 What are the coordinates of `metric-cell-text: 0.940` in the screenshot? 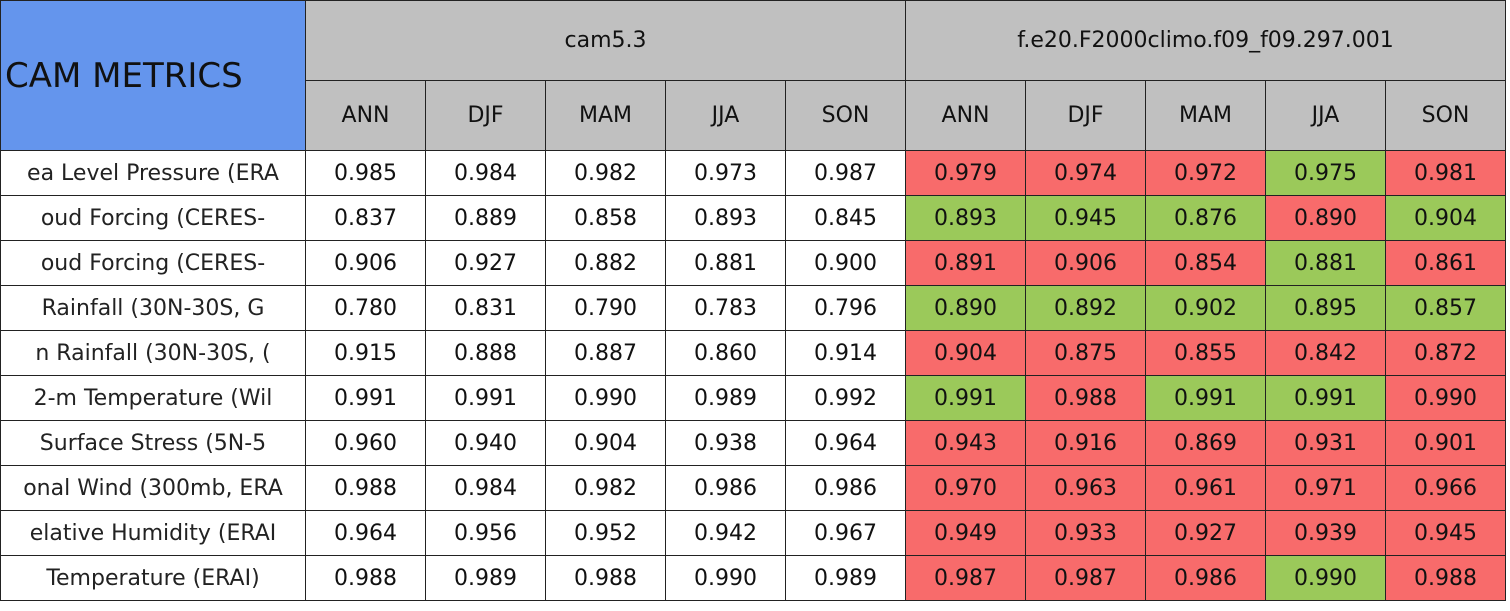 It's located at (485, 443).